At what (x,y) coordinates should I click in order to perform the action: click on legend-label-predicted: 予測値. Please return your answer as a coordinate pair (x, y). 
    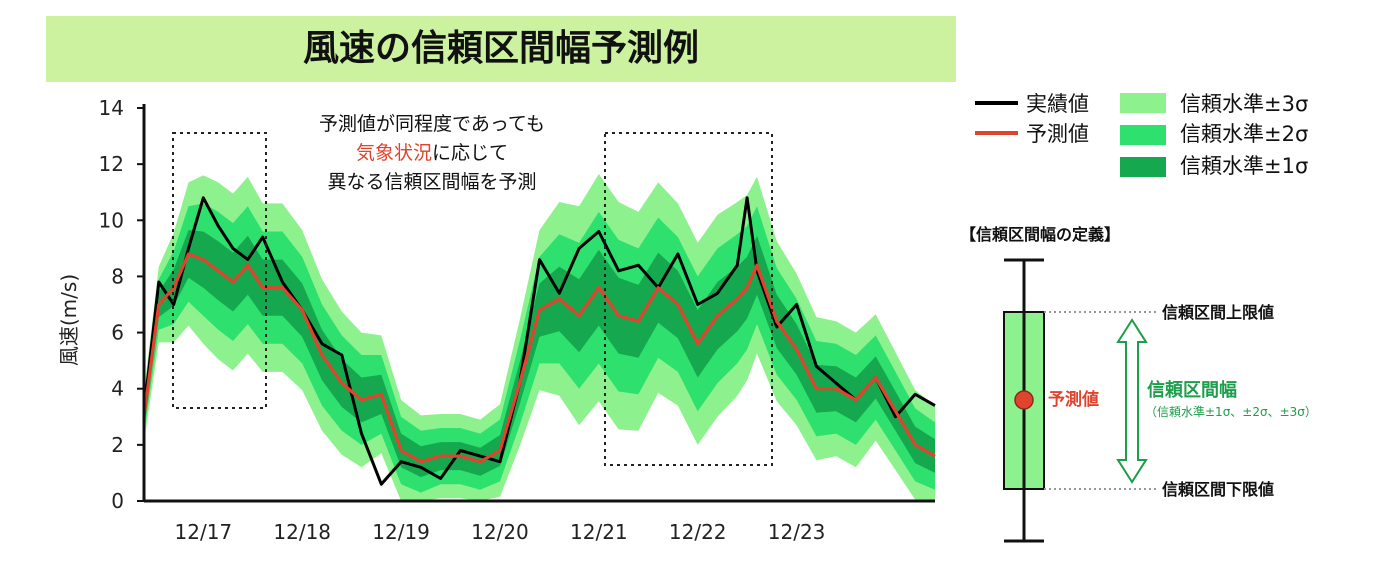
    Looking at the image, I should click on (1057, 134).